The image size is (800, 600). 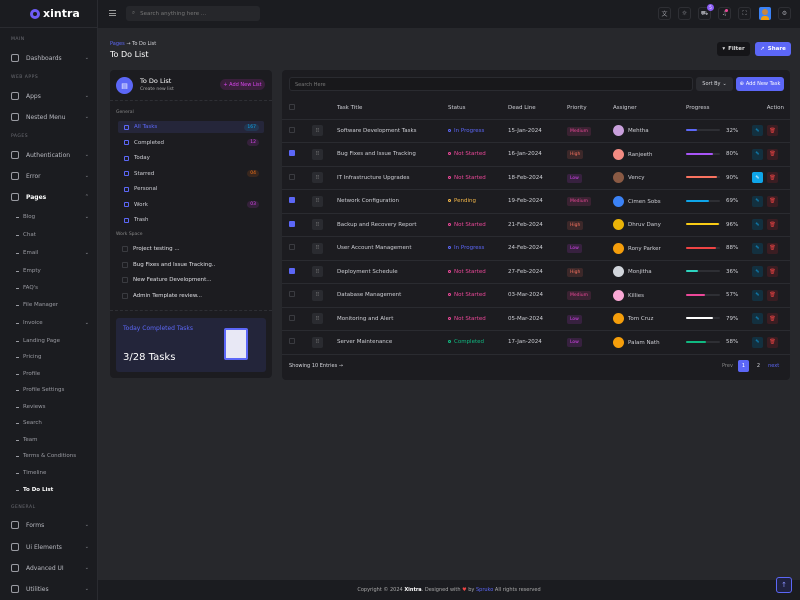 I want to click on menu-toggle-icon, so click(x=112, y=13).